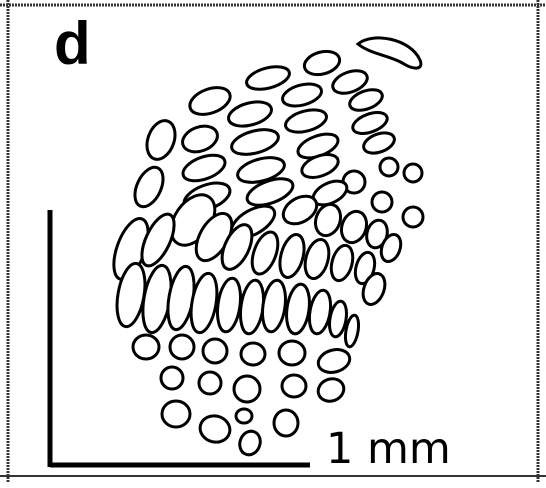  Describe the element at coordinates (72, 43) in the screenshot. I see `panel-label: d` at that location.